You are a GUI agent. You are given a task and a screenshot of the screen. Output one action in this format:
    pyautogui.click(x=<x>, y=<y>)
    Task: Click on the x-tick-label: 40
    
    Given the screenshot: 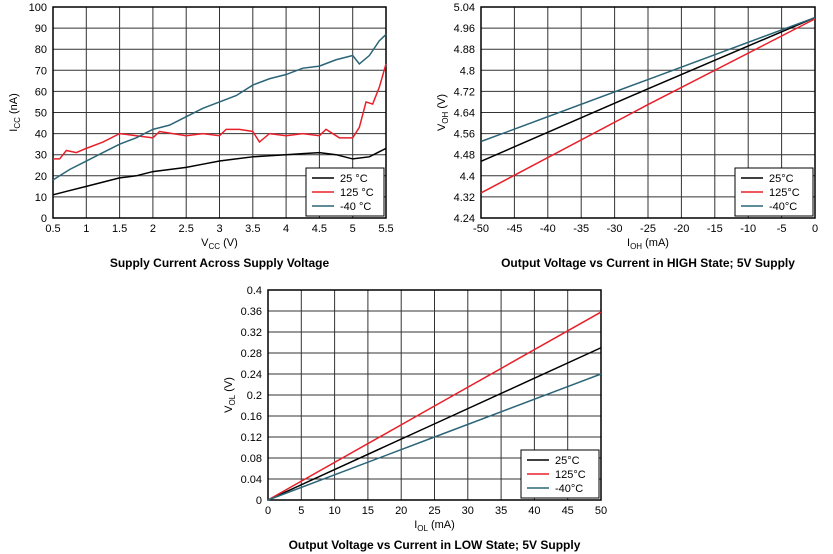 What is the action you would take?
    pyautogui.click(x=534, y=511)
    